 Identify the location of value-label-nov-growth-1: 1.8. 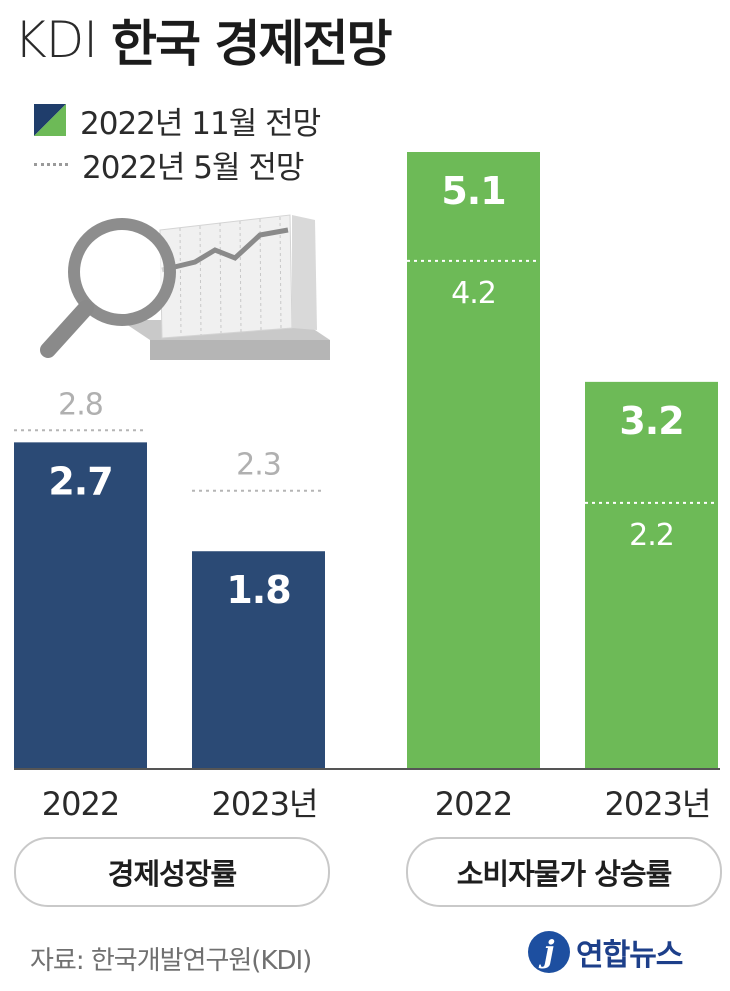
(258, 590).